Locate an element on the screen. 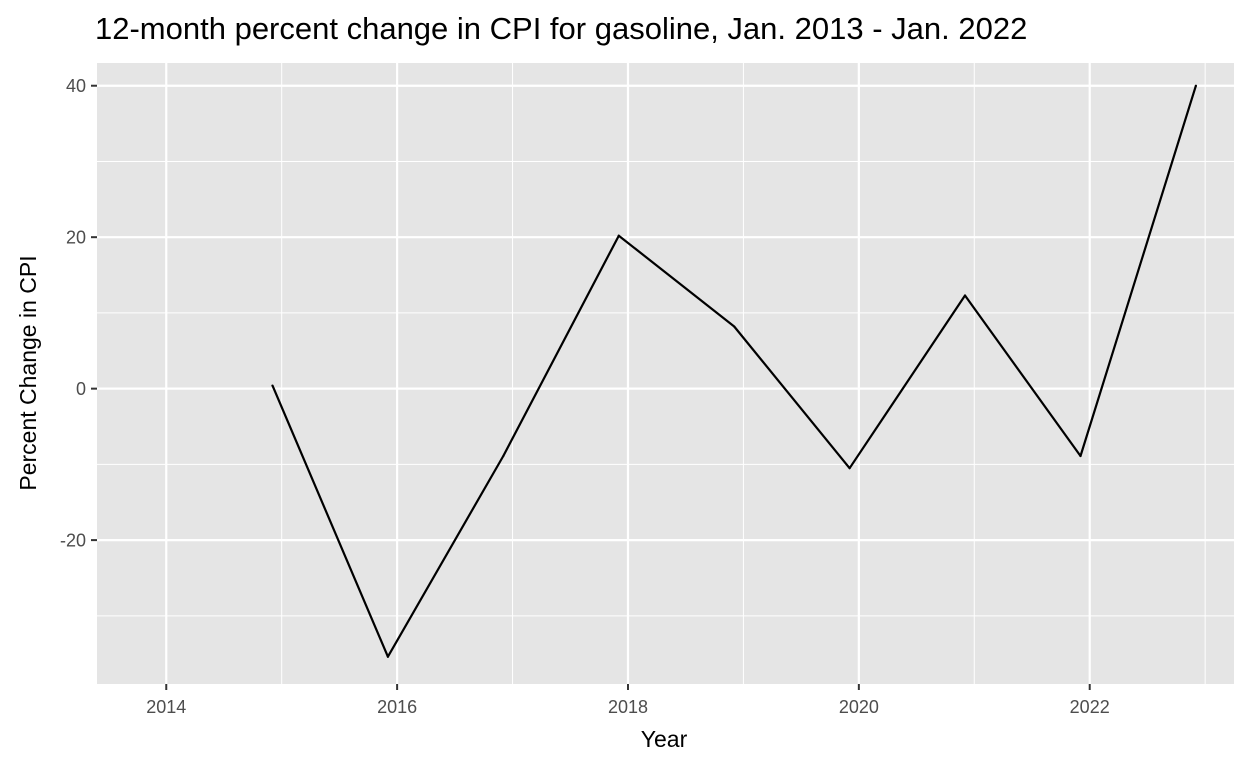 The image size is (1248, 768). y-axis-labels: -20 0 20 40 is located at coordinates (73, 313).